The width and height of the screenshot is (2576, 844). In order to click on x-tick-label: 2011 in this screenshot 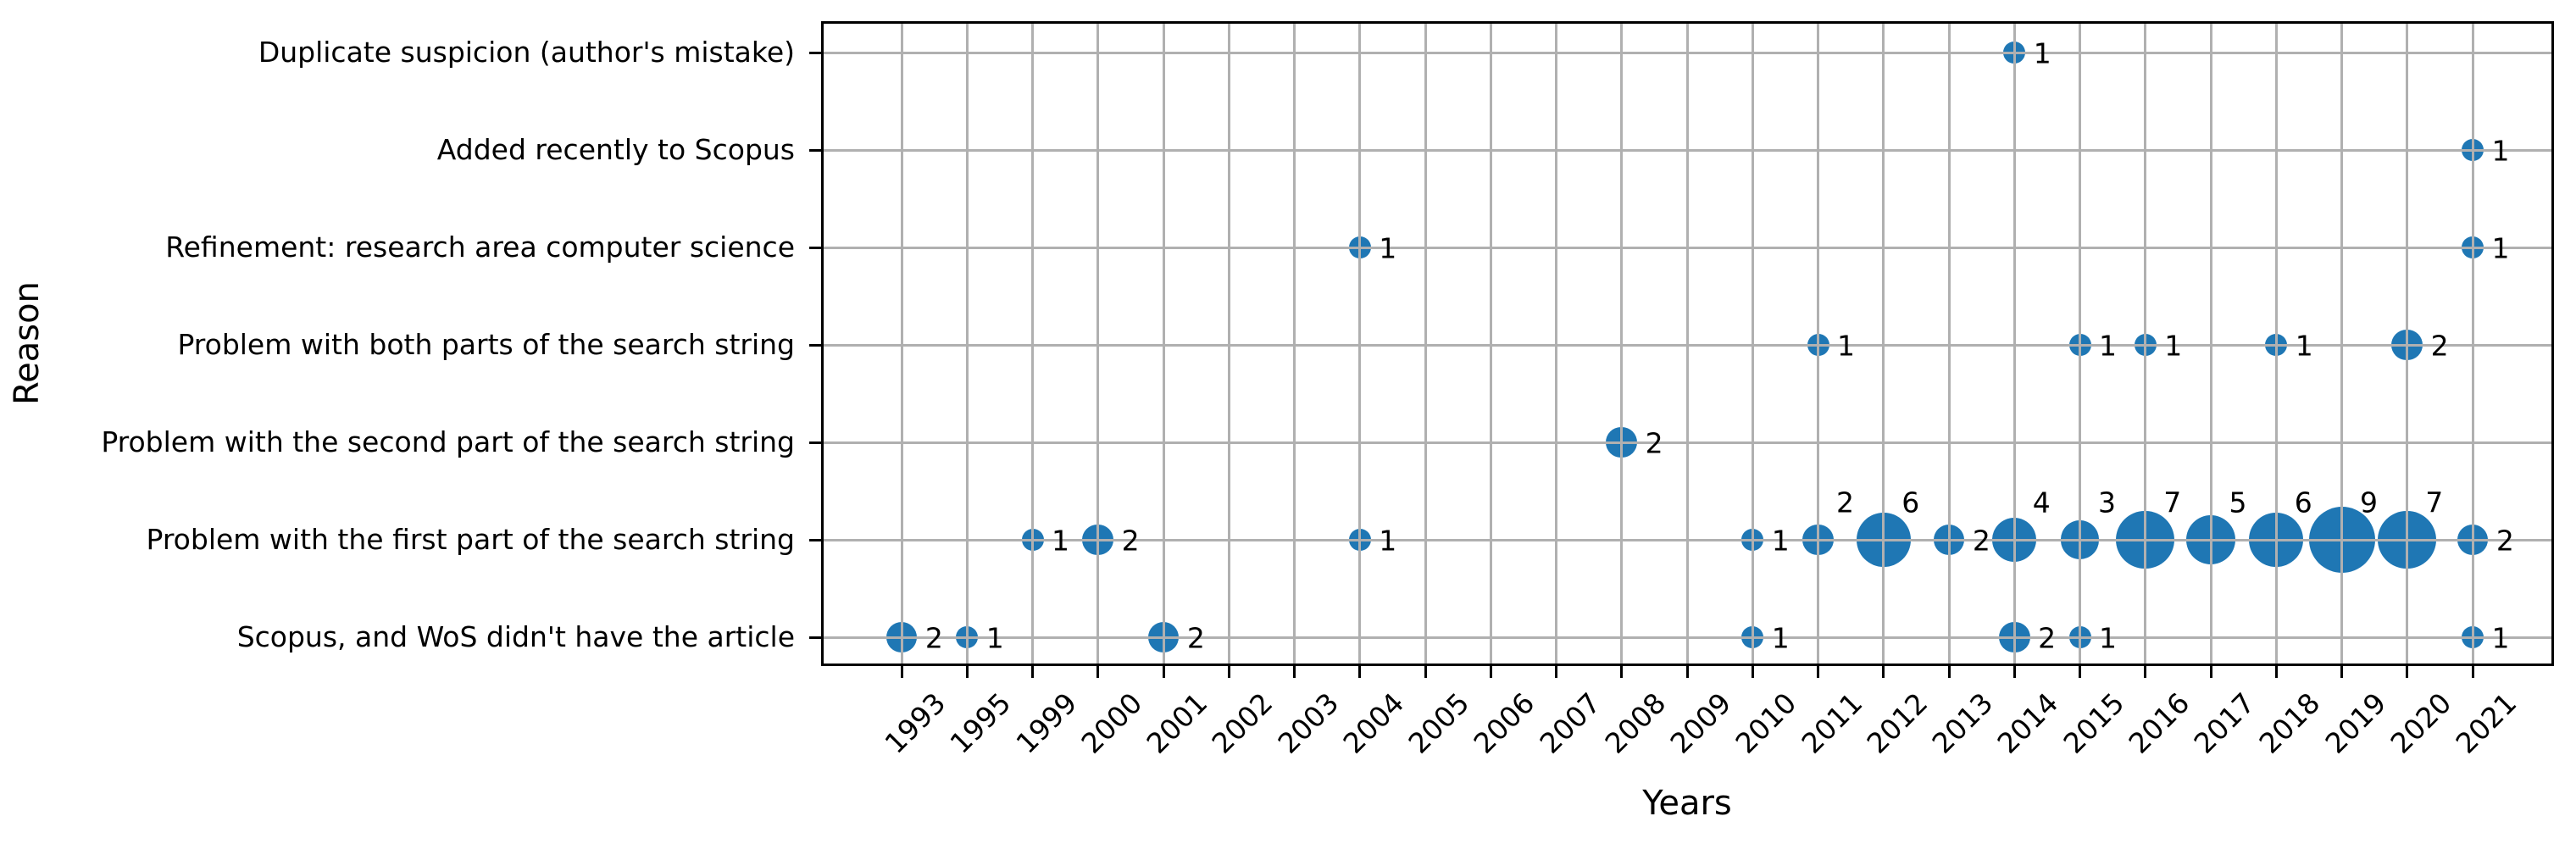, I will do `click(1831, 723)`.